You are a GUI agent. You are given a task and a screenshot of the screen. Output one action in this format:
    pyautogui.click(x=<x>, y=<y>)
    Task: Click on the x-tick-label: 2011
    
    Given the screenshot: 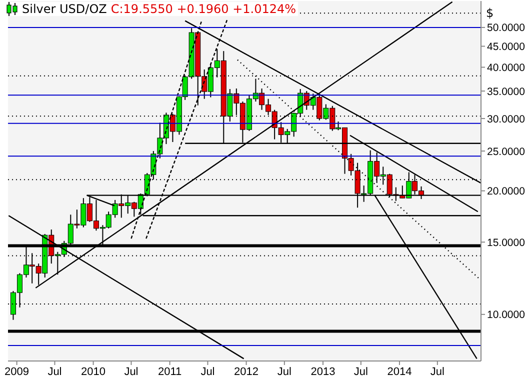 What is the action you would take?
    pyautogui.click(x=170, y=372)
    